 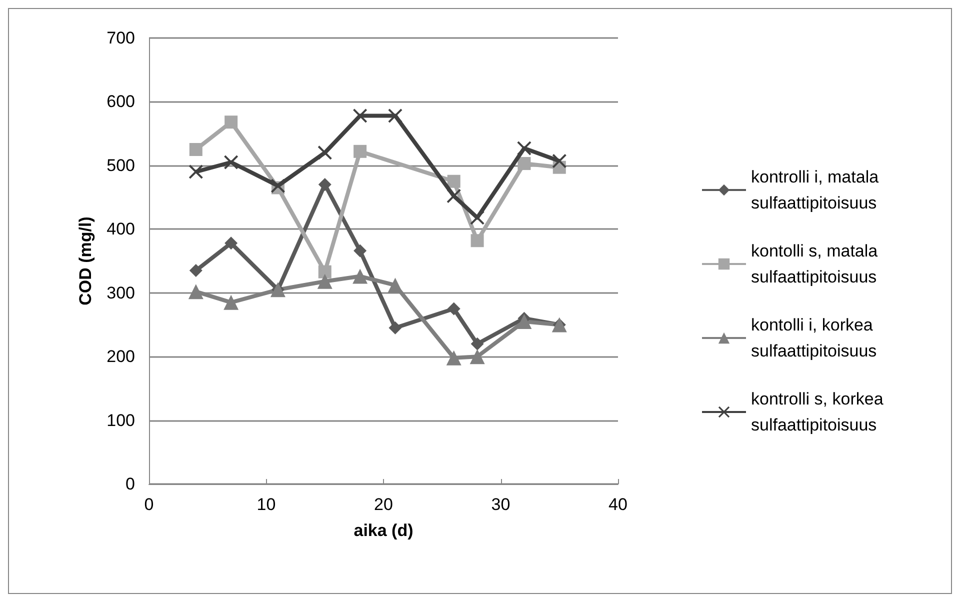 I want to click on y-tick-label: 200, so click(x=120, y=356).